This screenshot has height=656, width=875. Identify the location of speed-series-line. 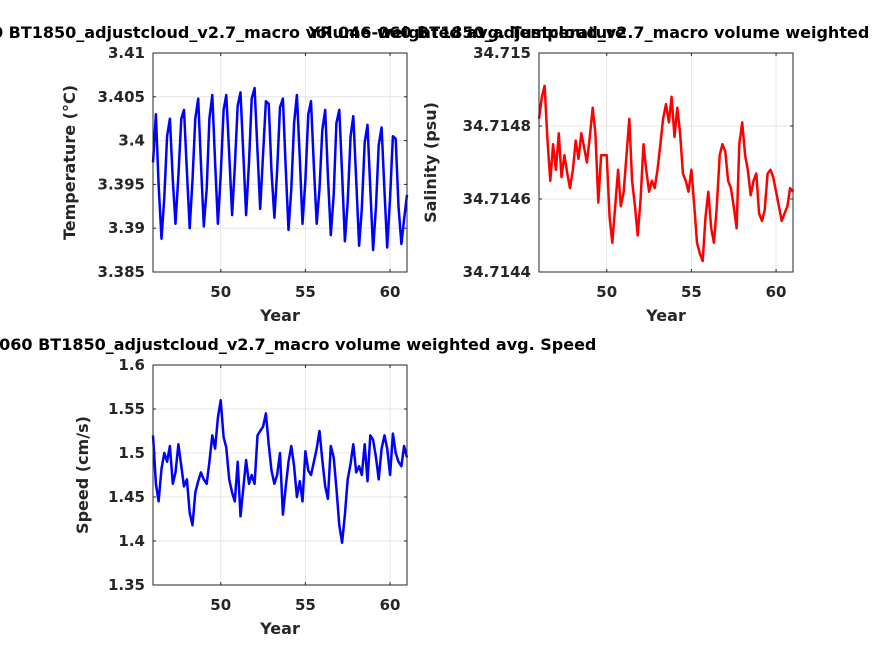
(280, 471).